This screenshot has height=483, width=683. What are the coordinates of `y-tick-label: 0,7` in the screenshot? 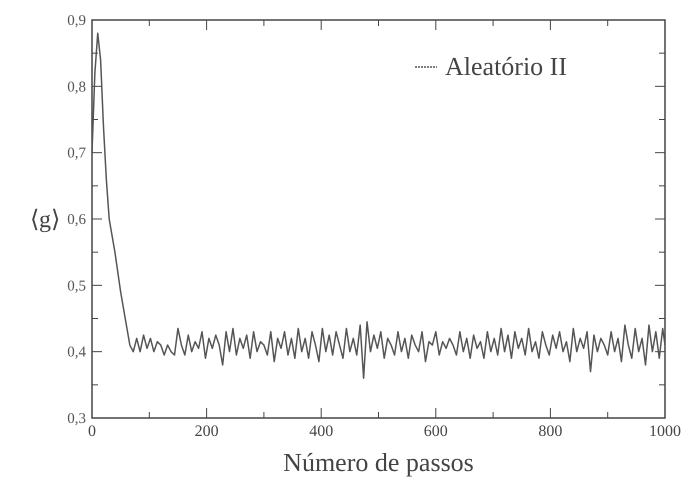 It's located at (76, 154).